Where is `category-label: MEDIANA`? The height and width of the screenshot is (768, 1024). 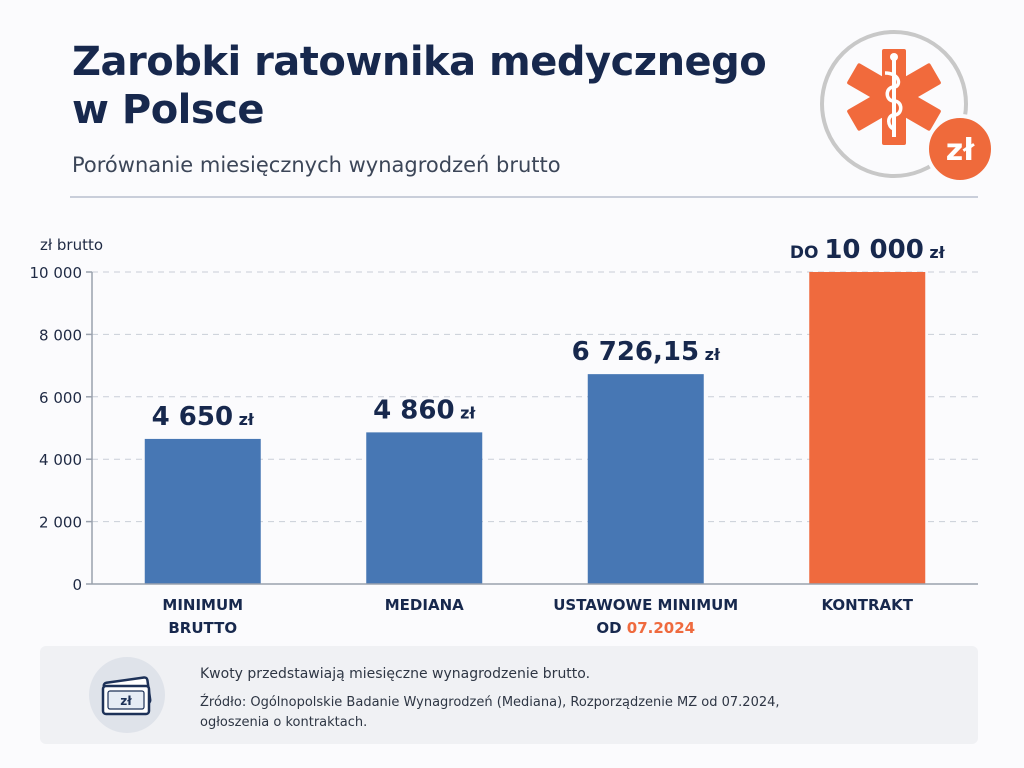 category-label: MEDIANA is located at coordinates (424, 605).